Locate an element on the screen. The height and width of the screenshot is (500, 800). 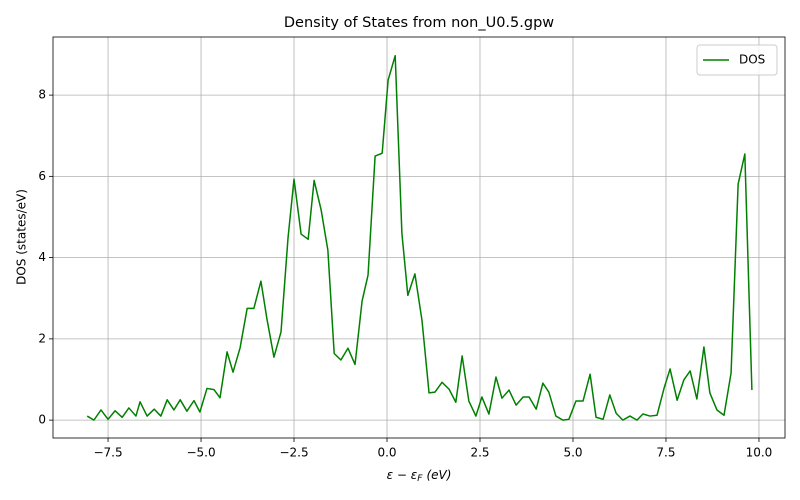
y-tick-label: 2 is located at coordinates (42, 338).